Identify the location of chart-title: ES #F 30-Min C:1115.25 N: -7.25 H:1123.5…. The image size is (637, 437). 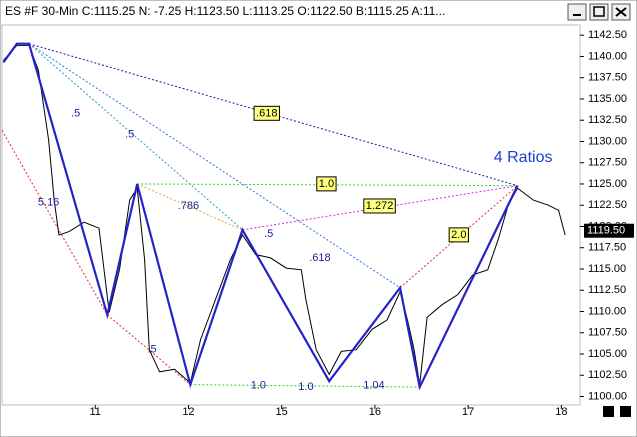
(225, 11).